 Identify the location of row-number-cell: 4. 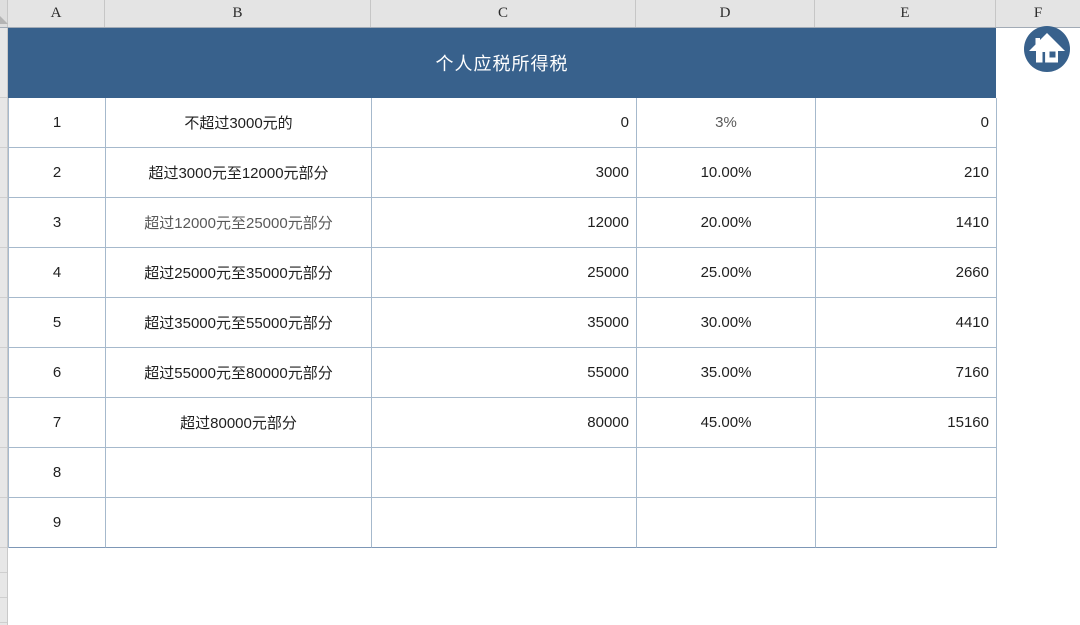
(57, 273).